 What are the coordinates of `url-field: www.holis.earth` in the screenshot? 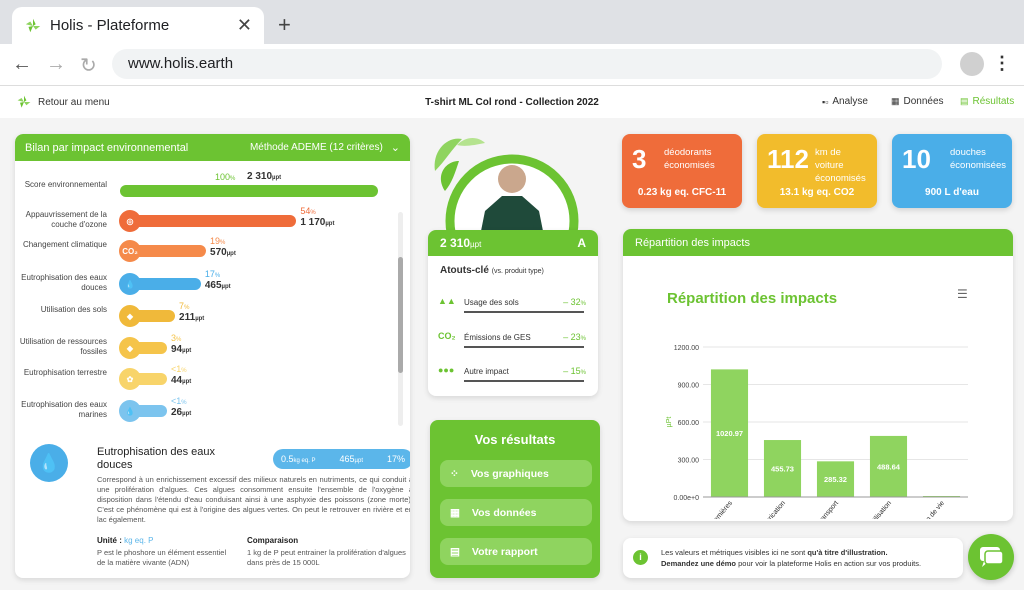 It's located at (527, 64).